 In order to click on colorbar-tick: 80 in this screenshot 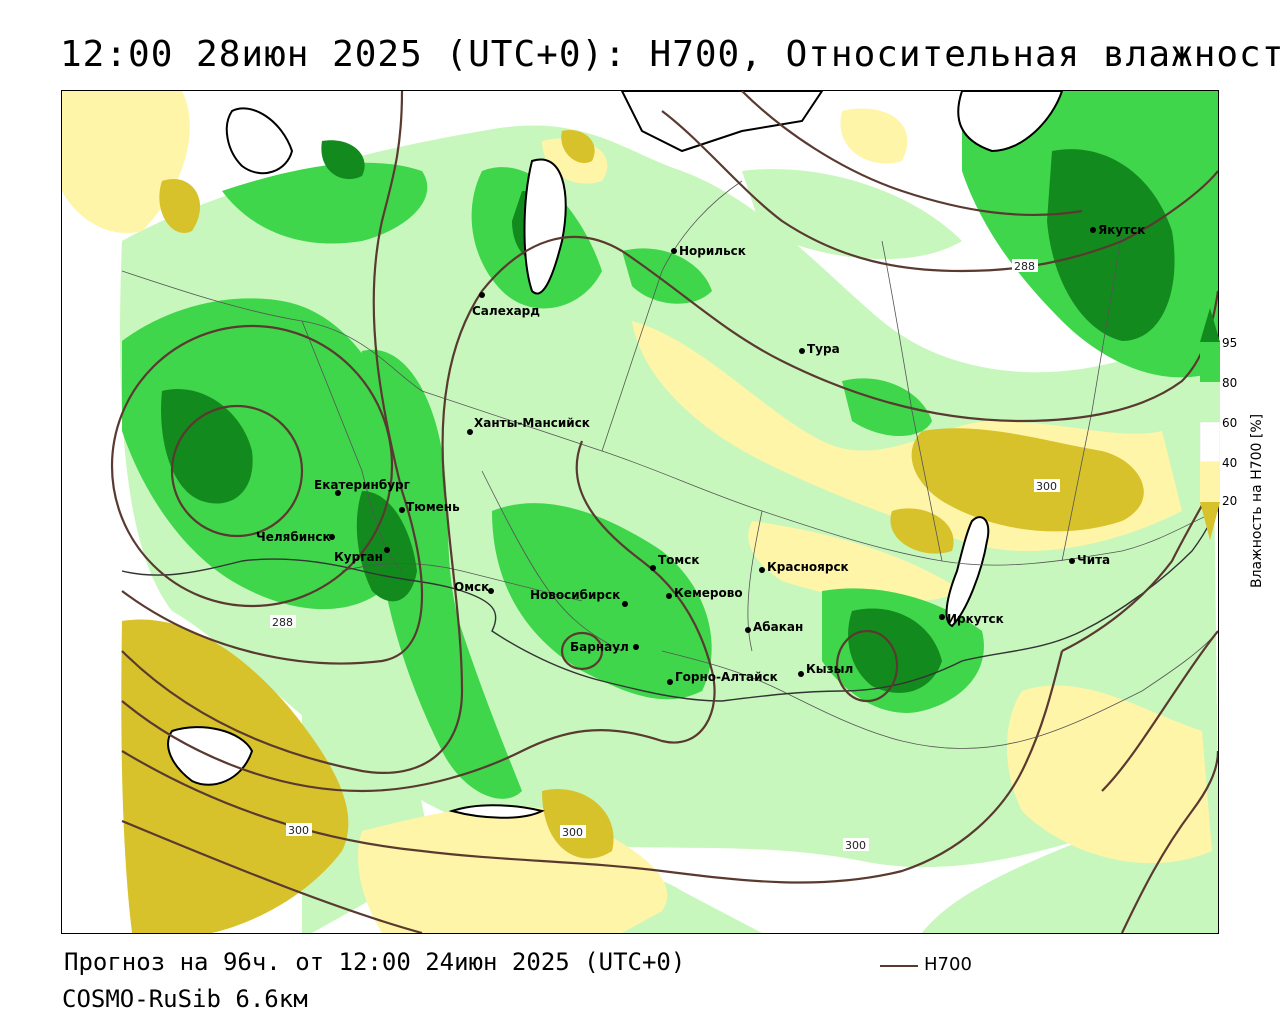, I will do `click(1230, 383)`.